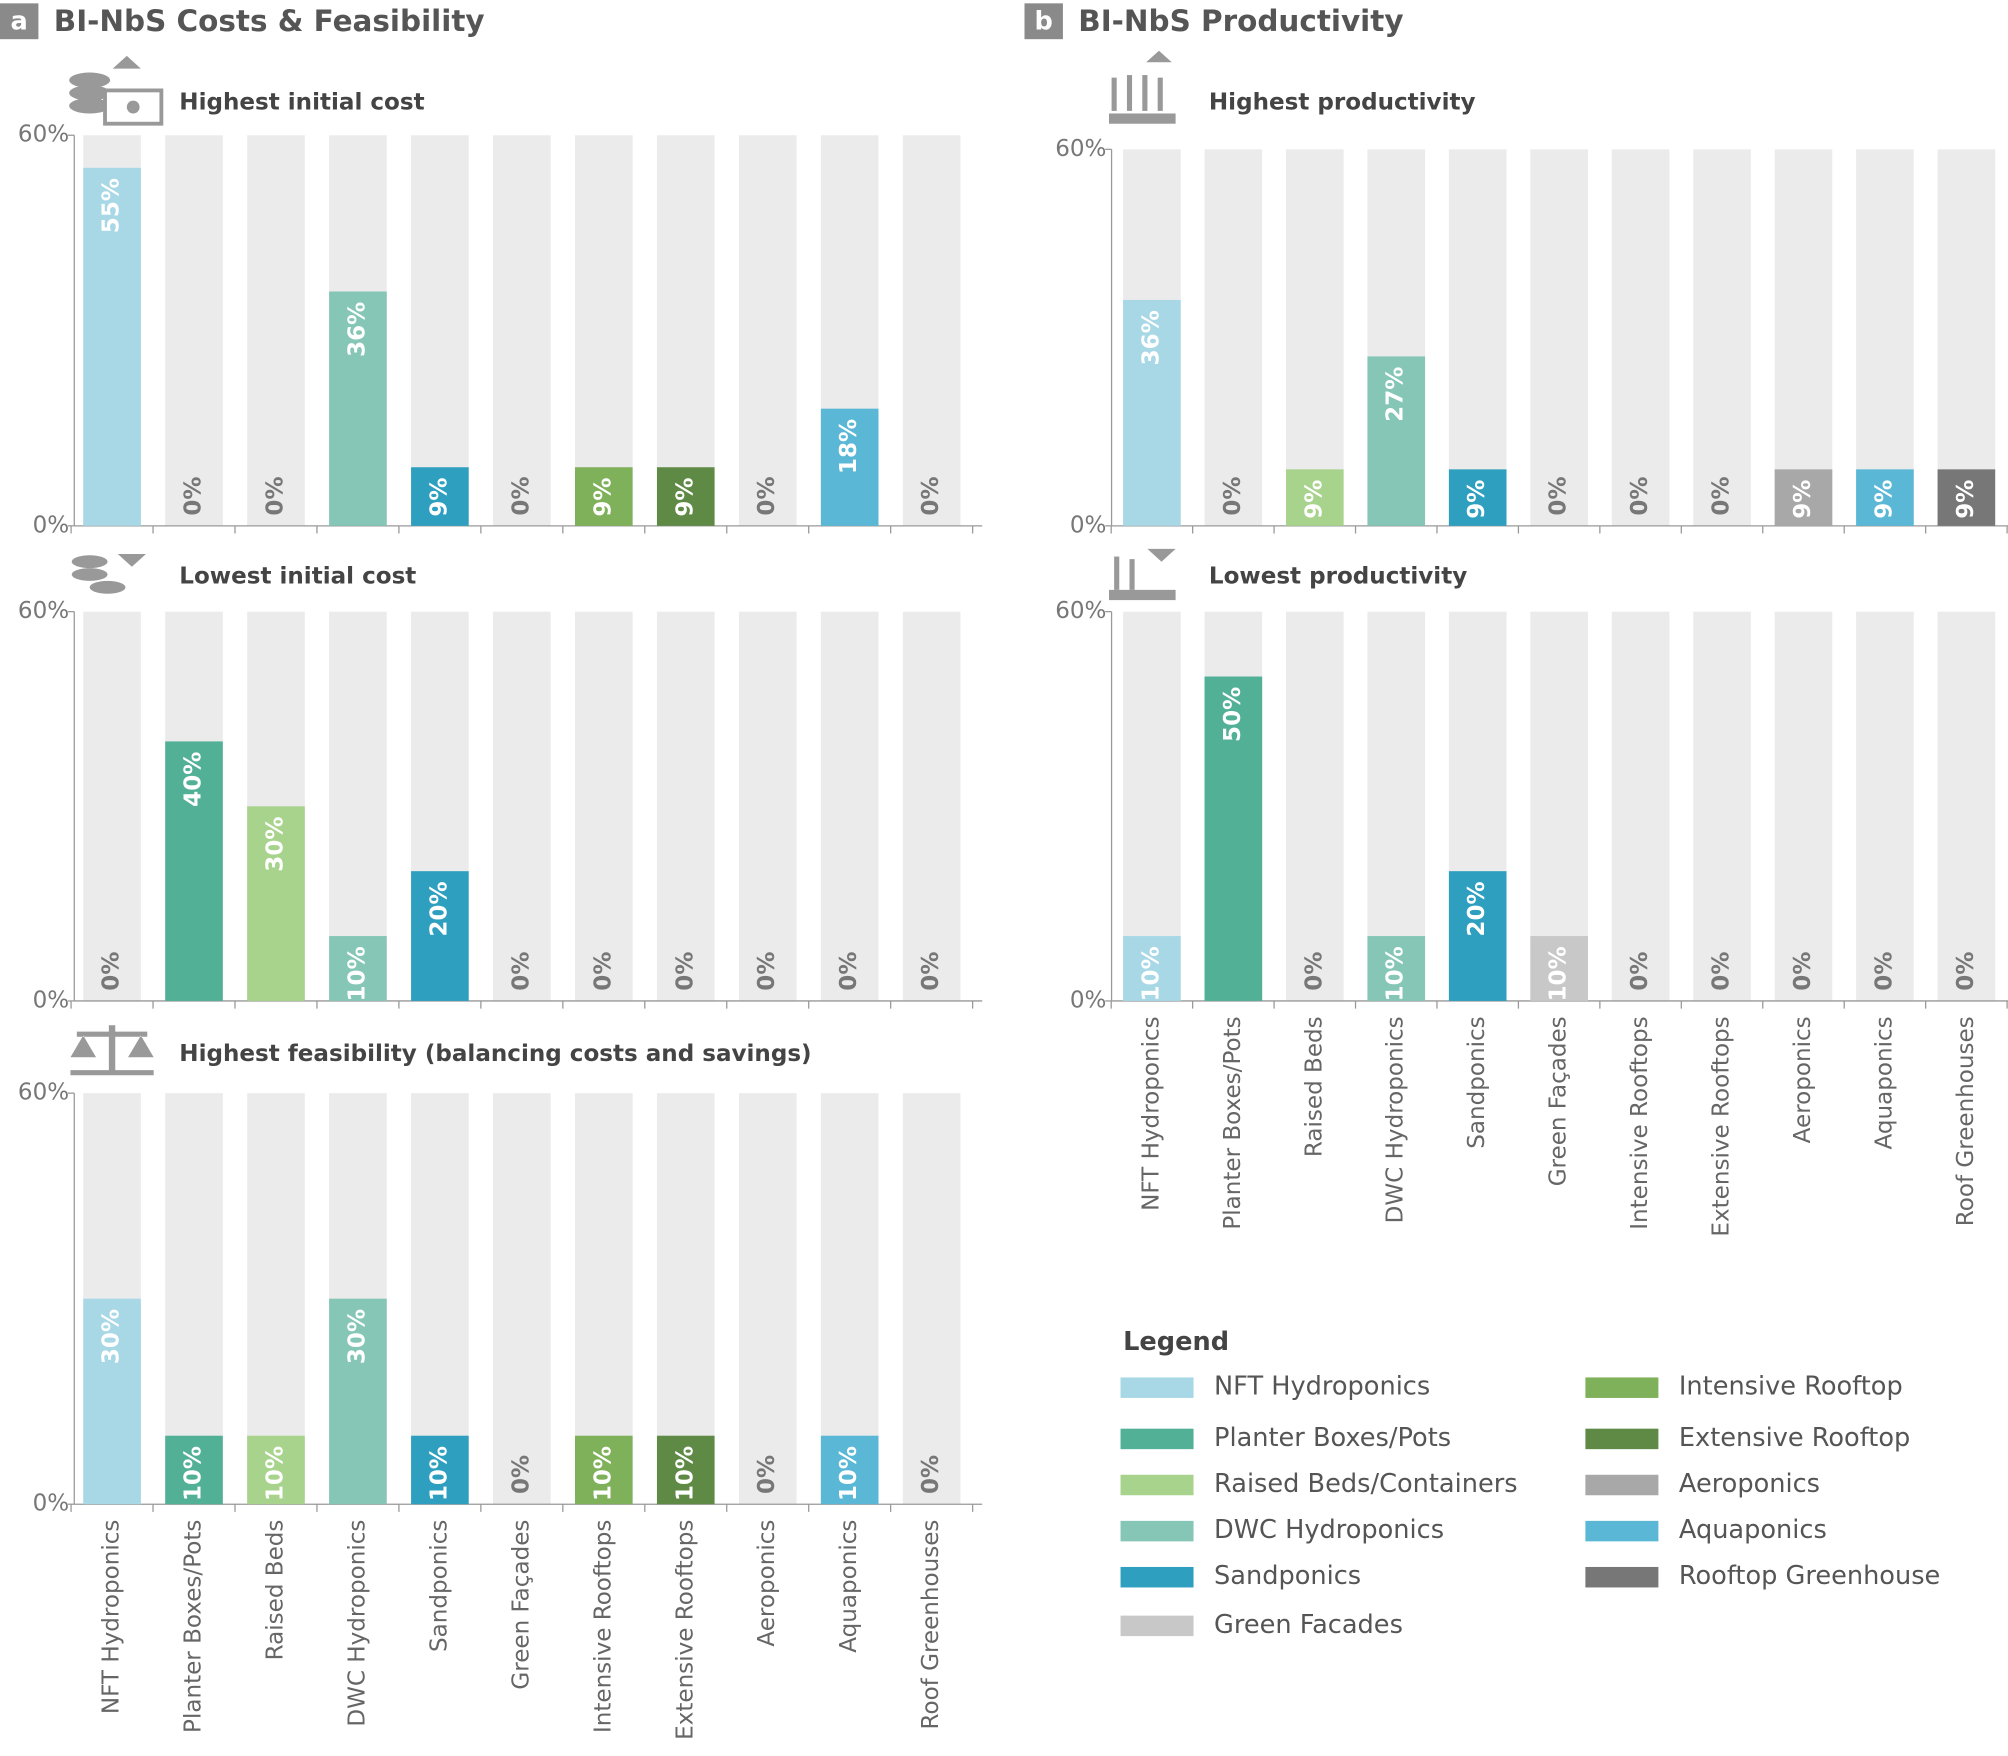 This screenshot has width=2008, height=1756. Describe the element at coordinates (194, 779) in the screenshot. I see `value-label: 40%` at that location.